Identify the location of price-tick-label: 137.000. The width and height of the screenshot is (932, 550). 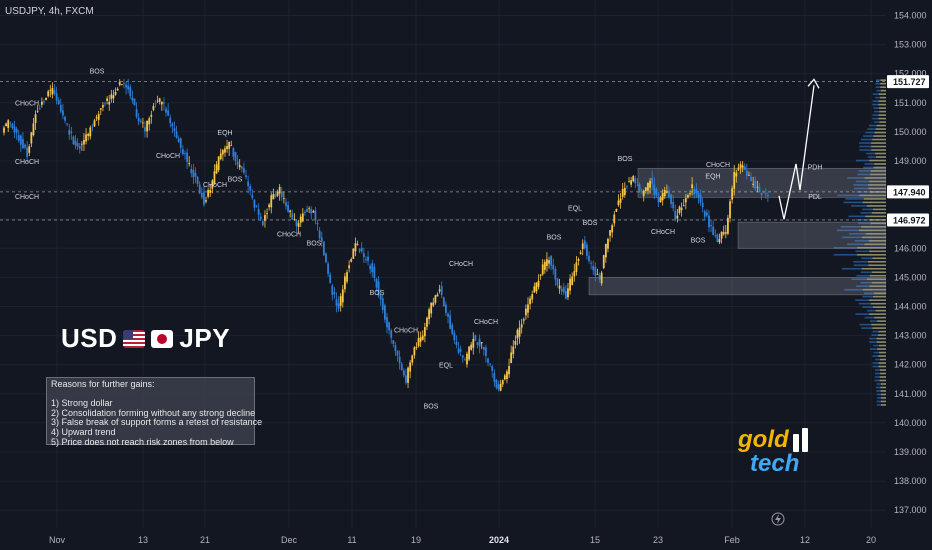
(910, 510).